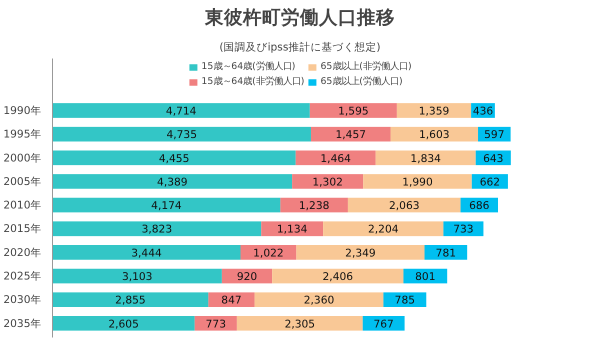  I want to click on legend-label: 15歳～64歳(労働人口), so click(248, 66).